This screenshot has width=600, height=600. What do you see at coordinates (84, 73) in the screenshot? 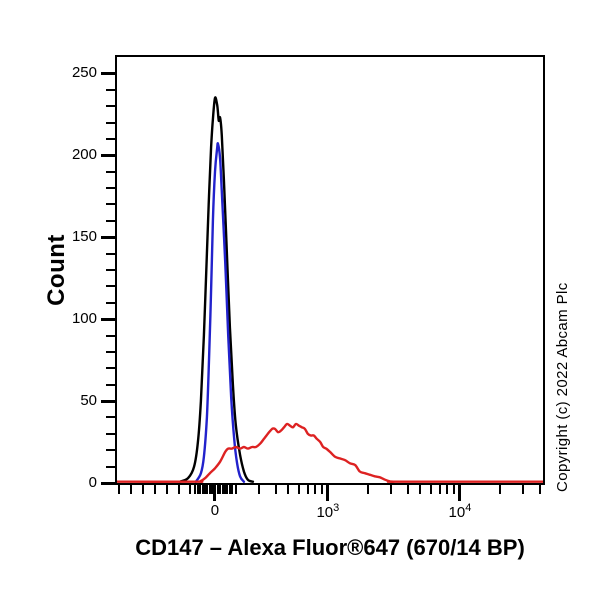
I see `y-tick-label: 250` at bounding box center [84, 73].